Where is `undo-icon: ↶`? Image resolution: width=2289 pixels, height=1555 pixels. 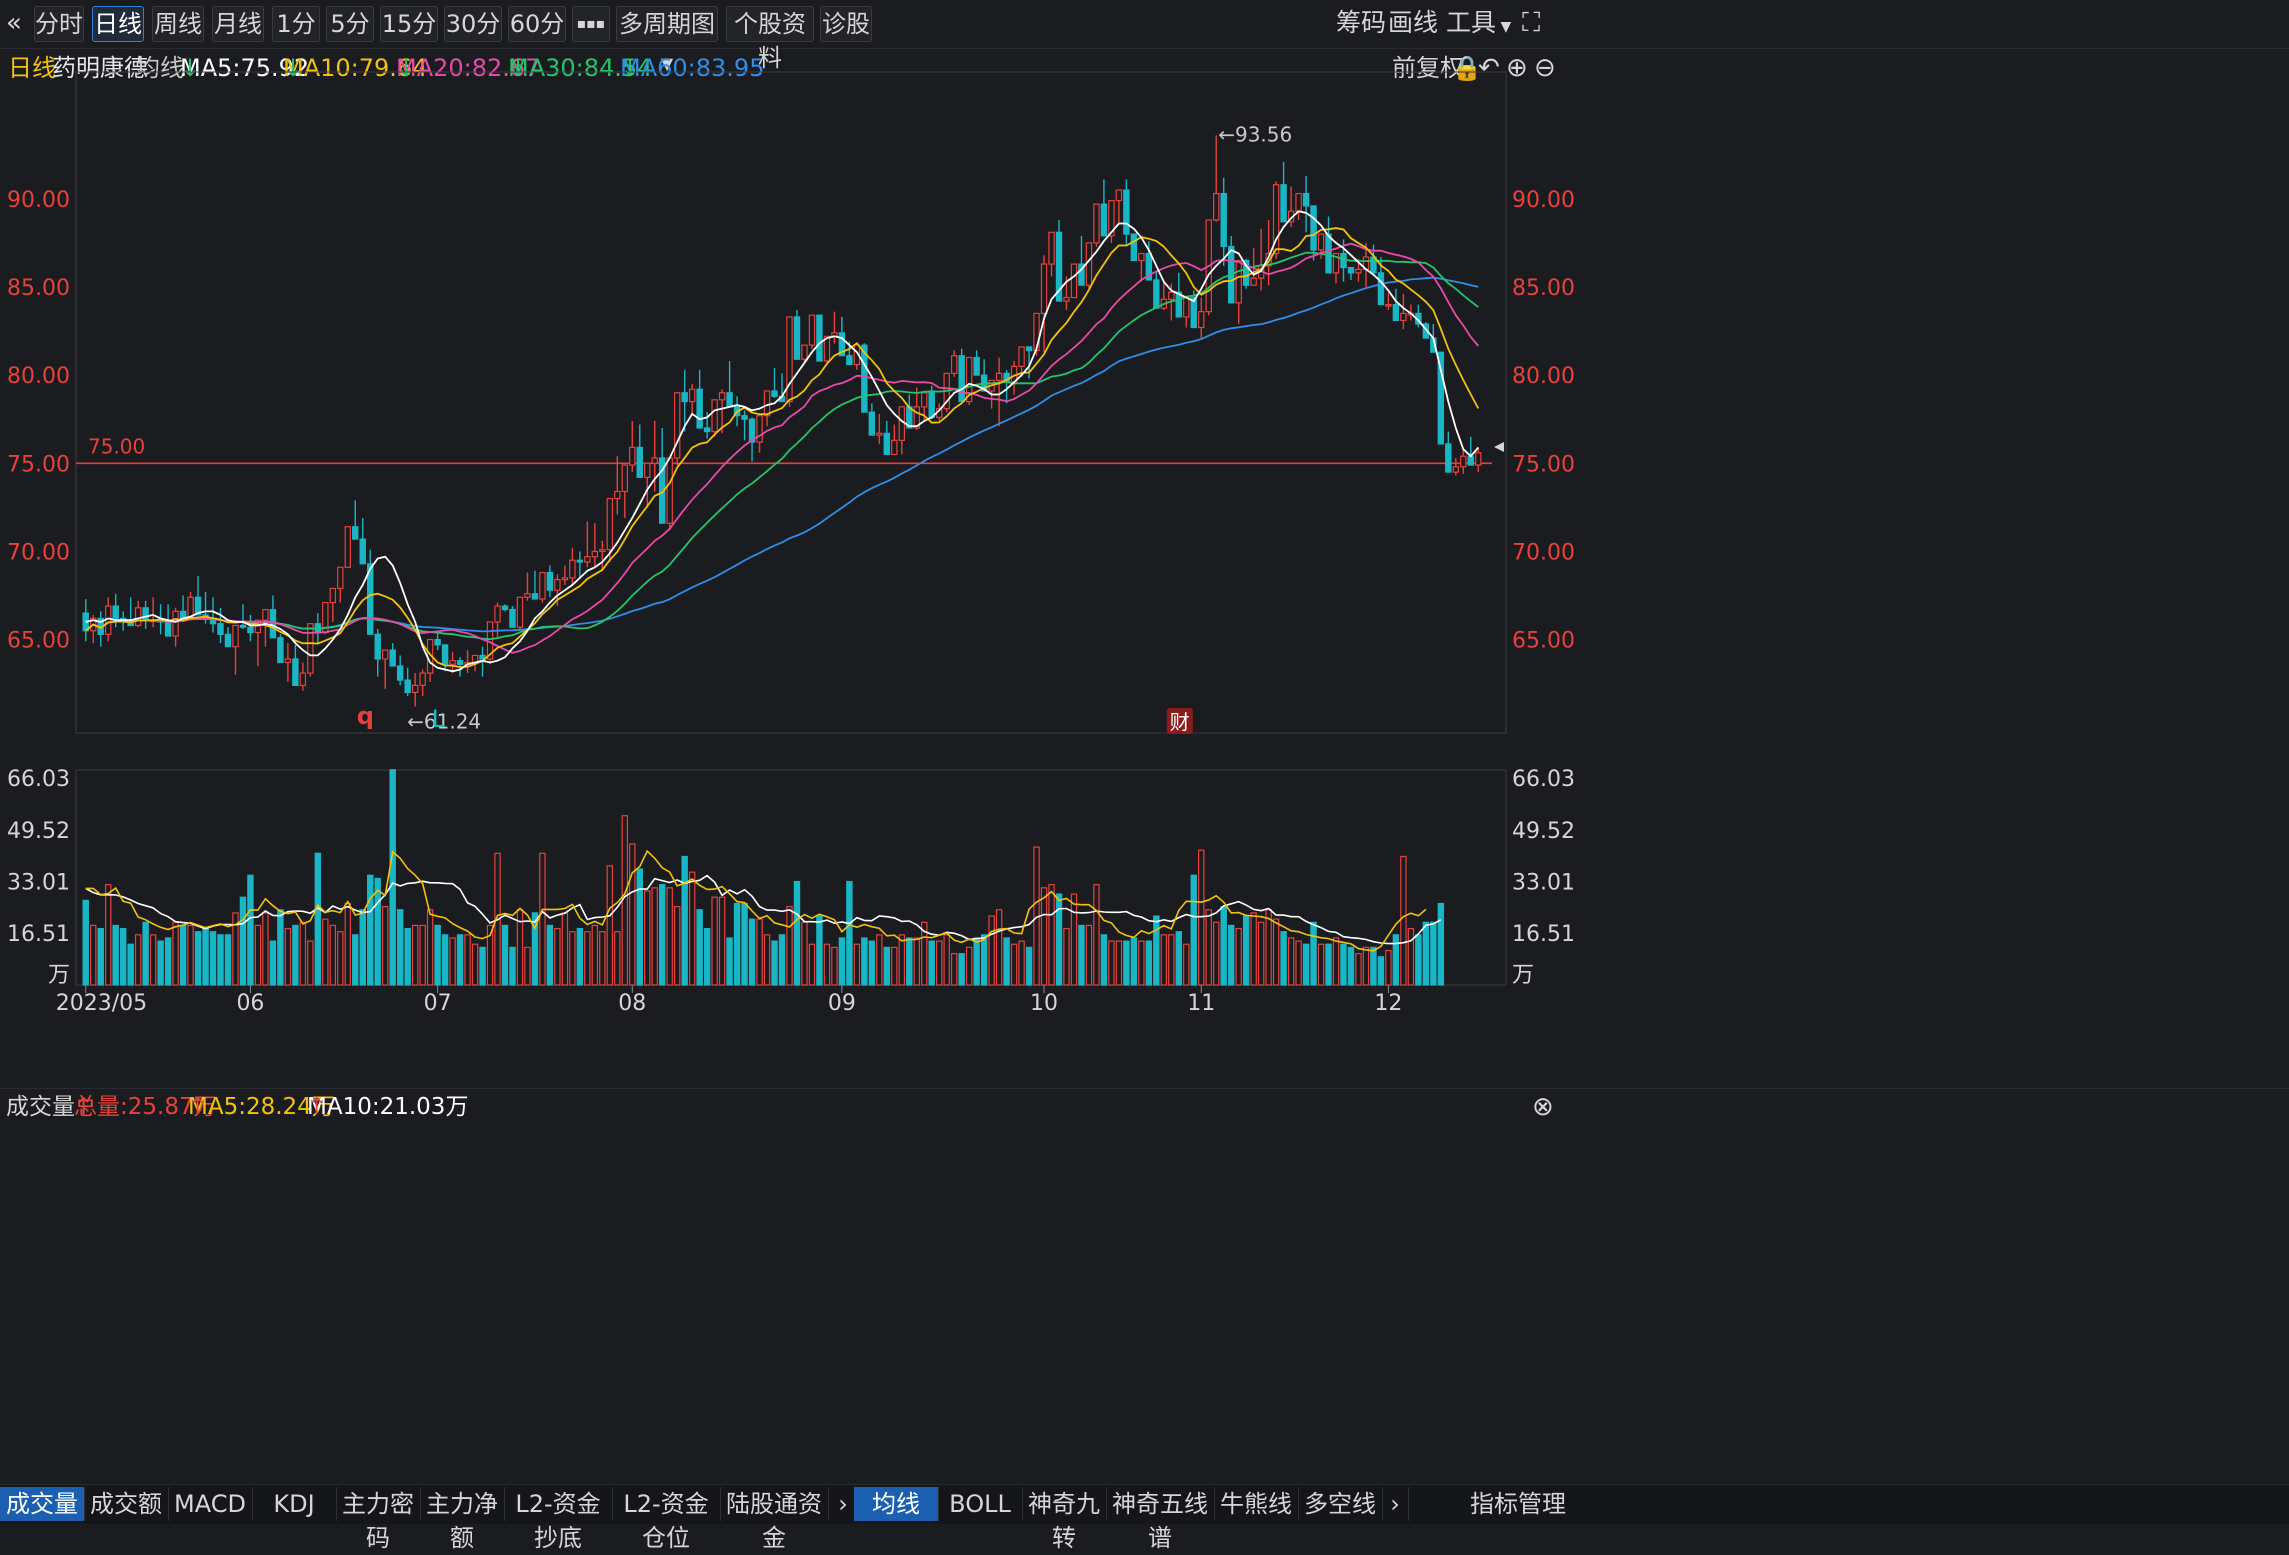
undo-icon: ↶ is located at coordinates (1489, 68).